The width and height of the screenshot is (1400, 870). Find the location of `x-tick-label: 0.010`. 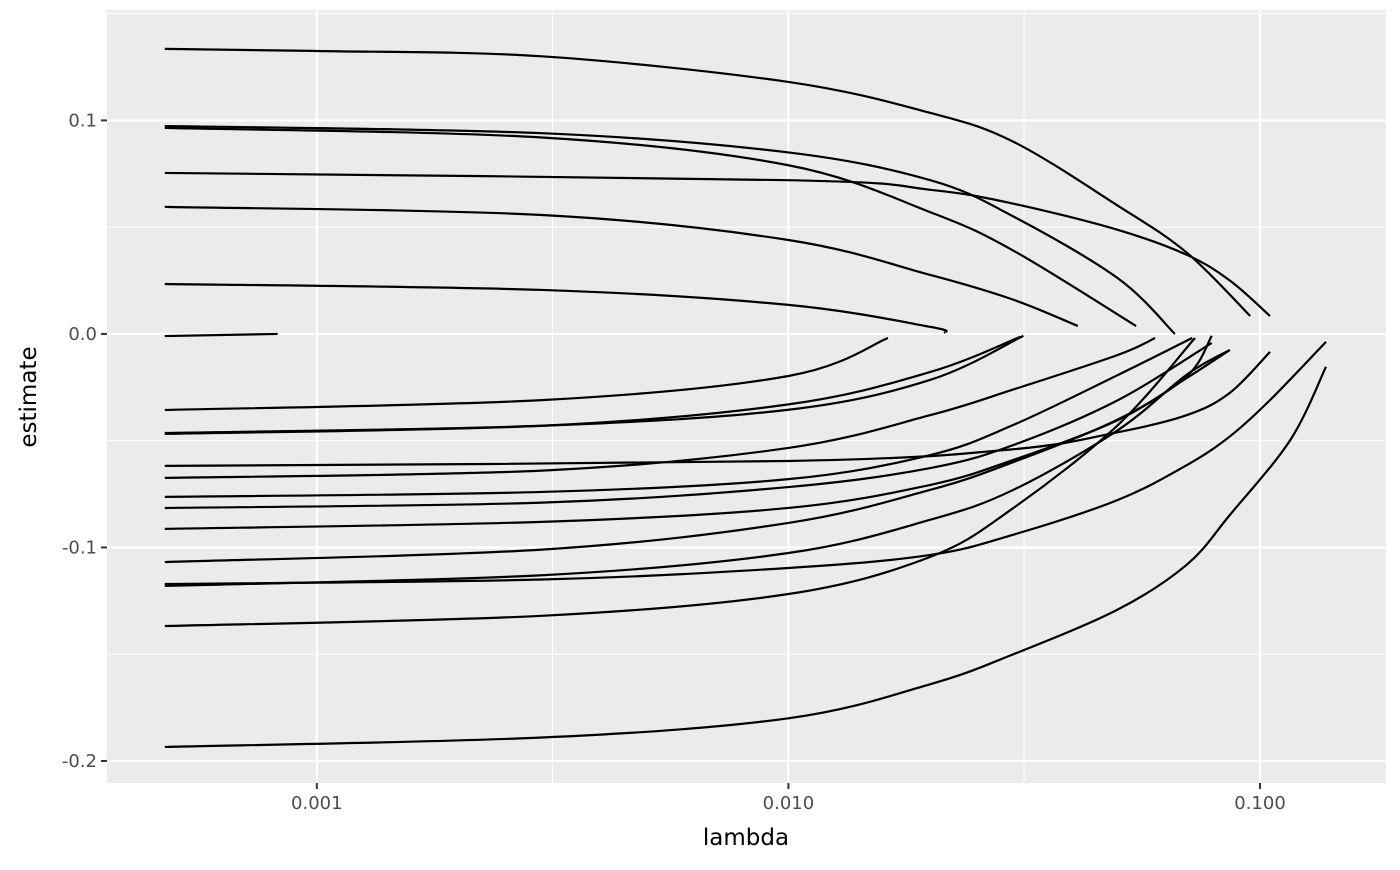

x-tick-label: 0.010 is located at coordinates (789, 803).